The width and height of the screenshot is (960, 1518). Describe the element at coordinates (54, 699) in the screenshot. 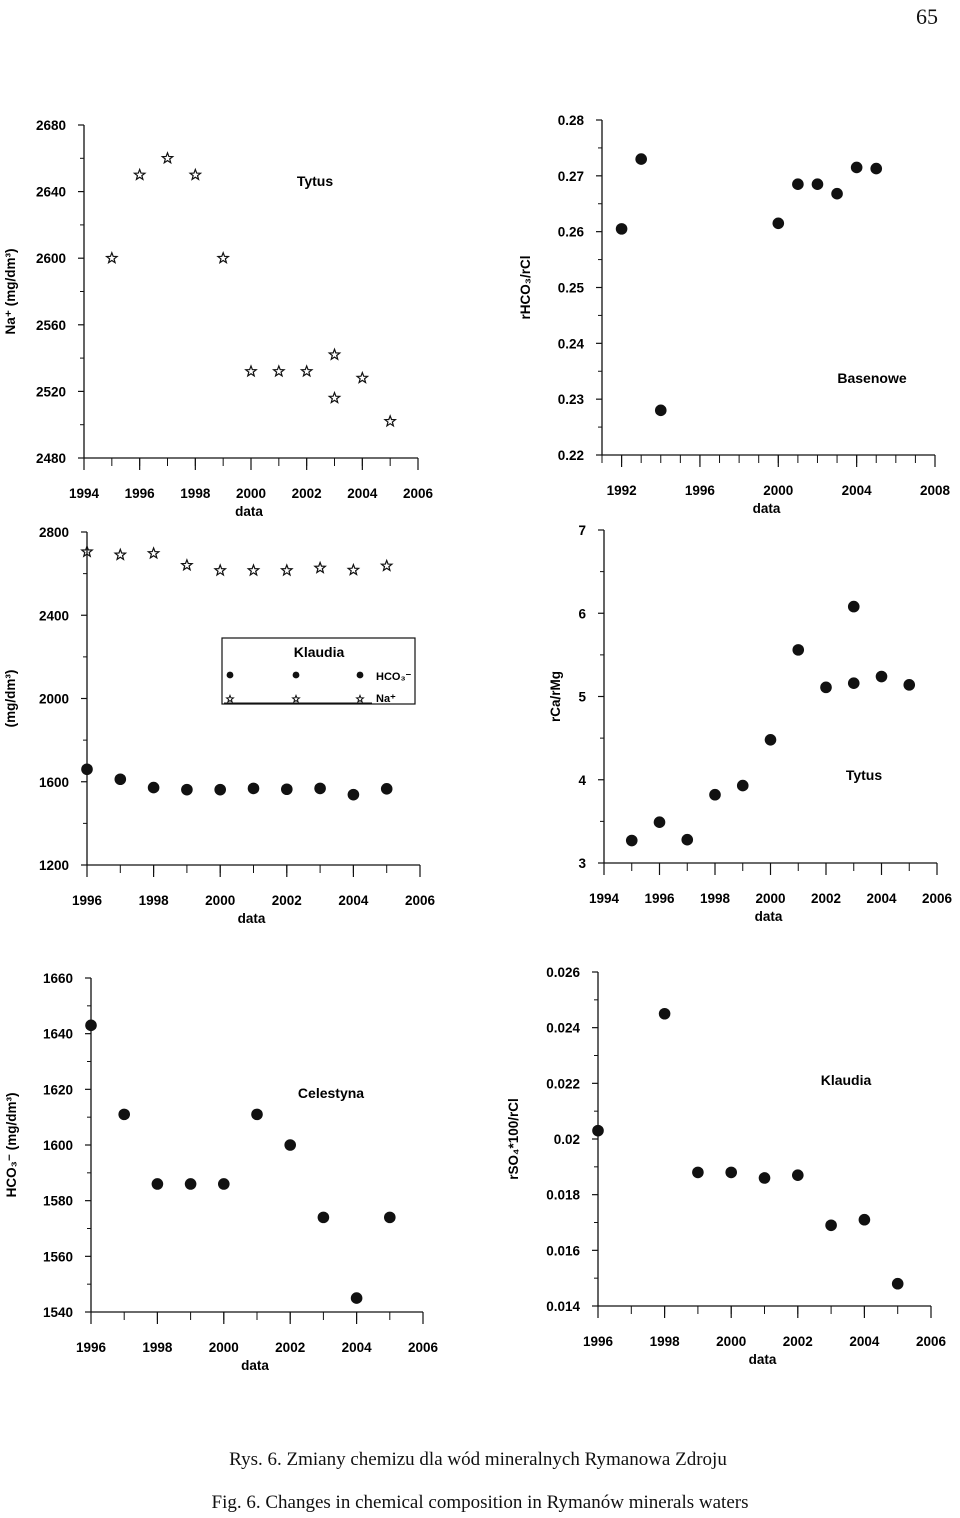

I see `y-tick-label: 2000` at that location.